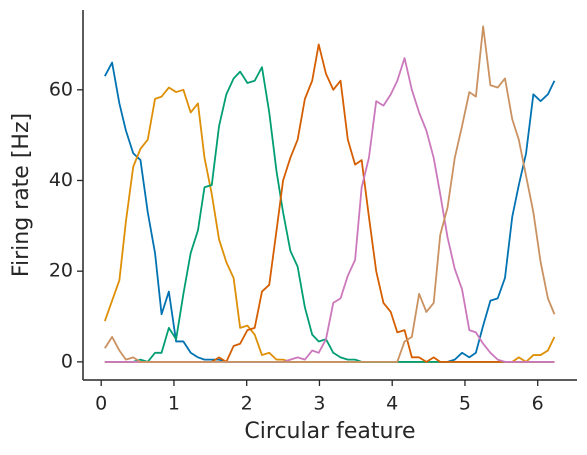  Describe the element at coordinates (174, 404) in the screenshot. I see `x-tick-label: 1` at that location.